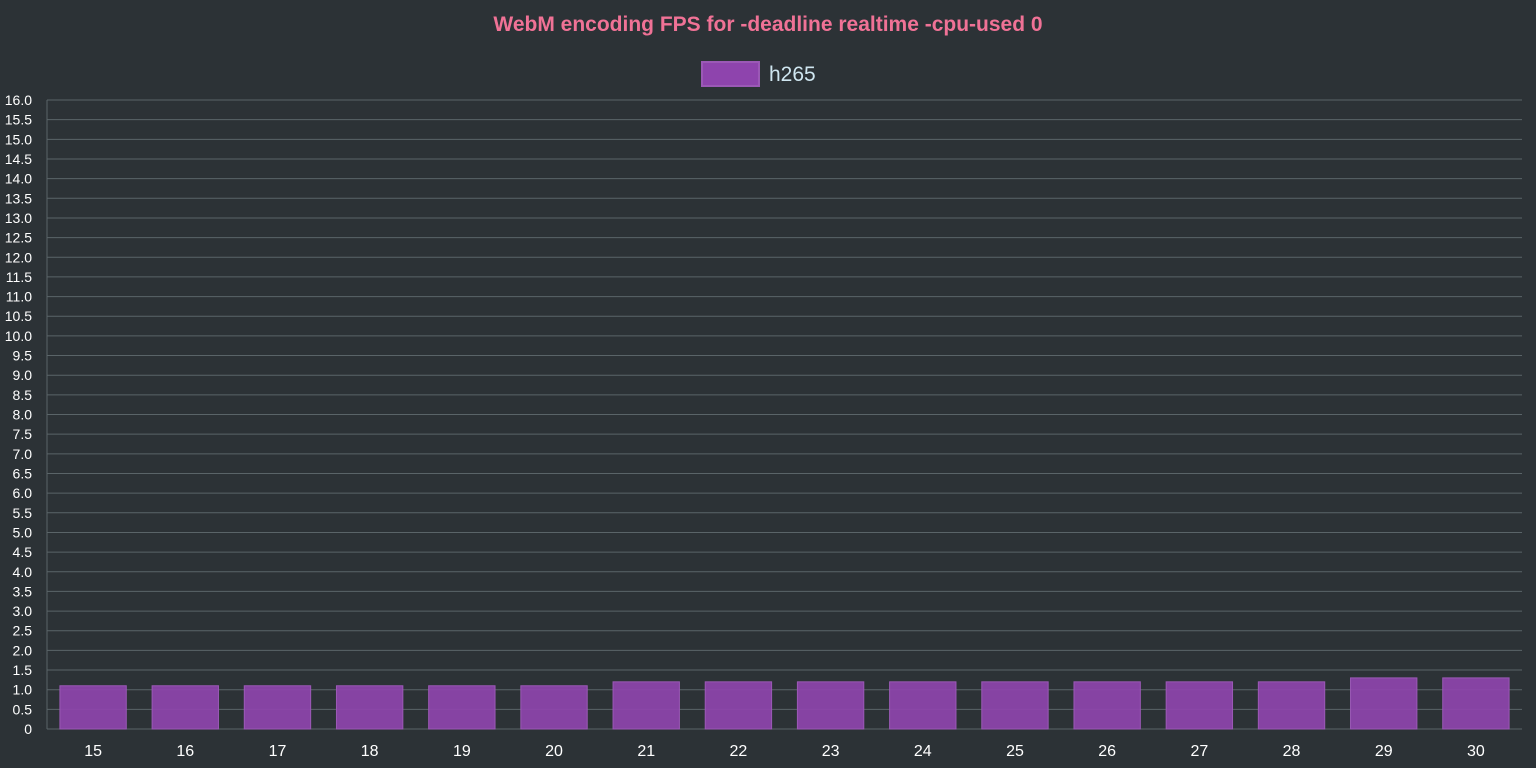 This screenshot has width=1536, height=768. What do you see at coordinates (23, 454) in the screenshot?
I see `y-tick-label: 7.0` at bounding box center [23, 454].